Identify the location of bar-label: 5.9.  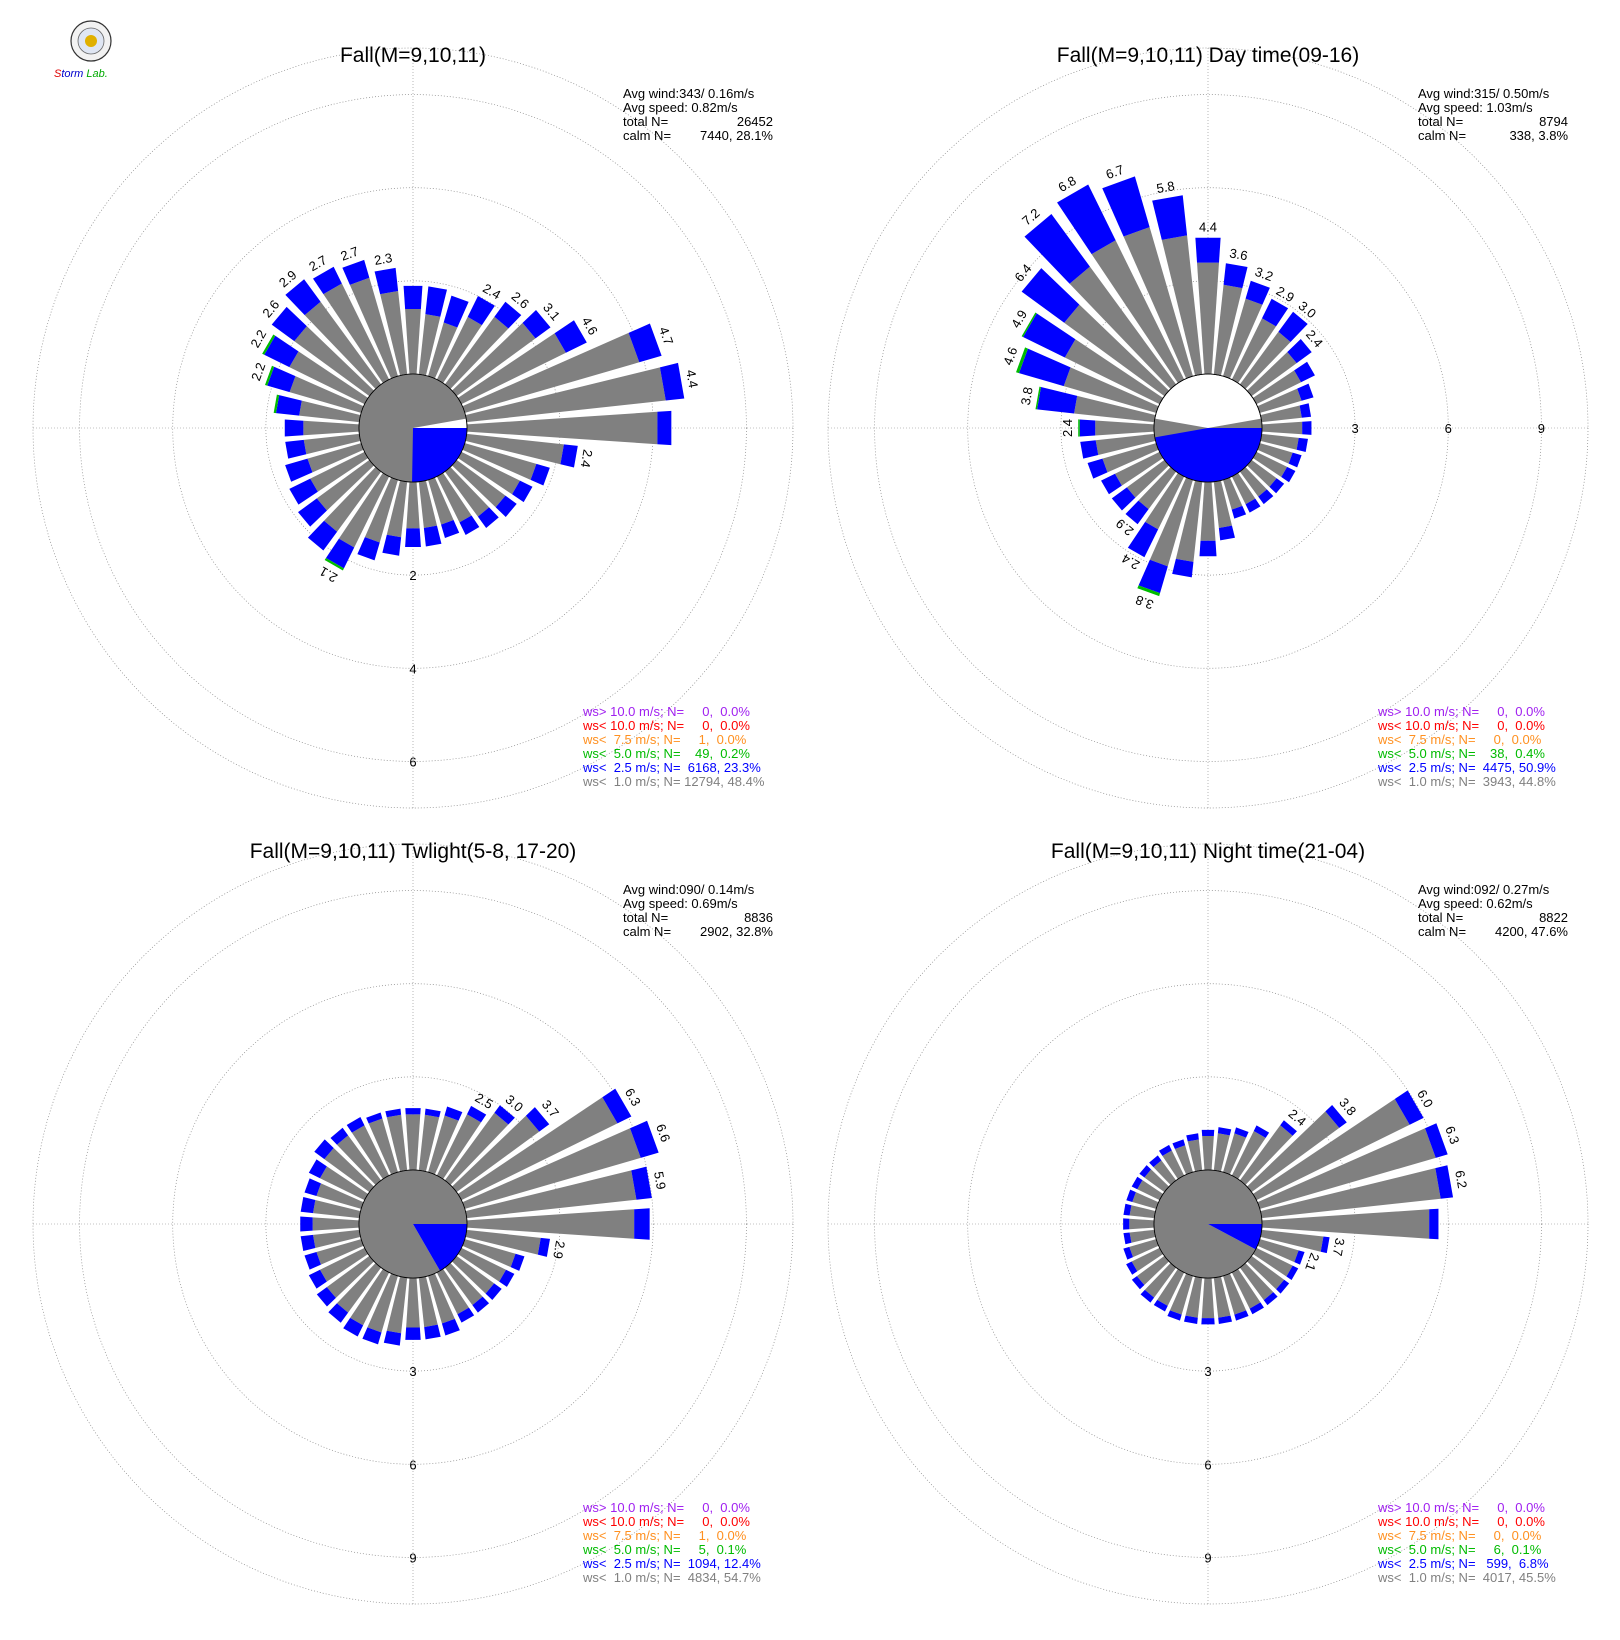
(660, 1180).